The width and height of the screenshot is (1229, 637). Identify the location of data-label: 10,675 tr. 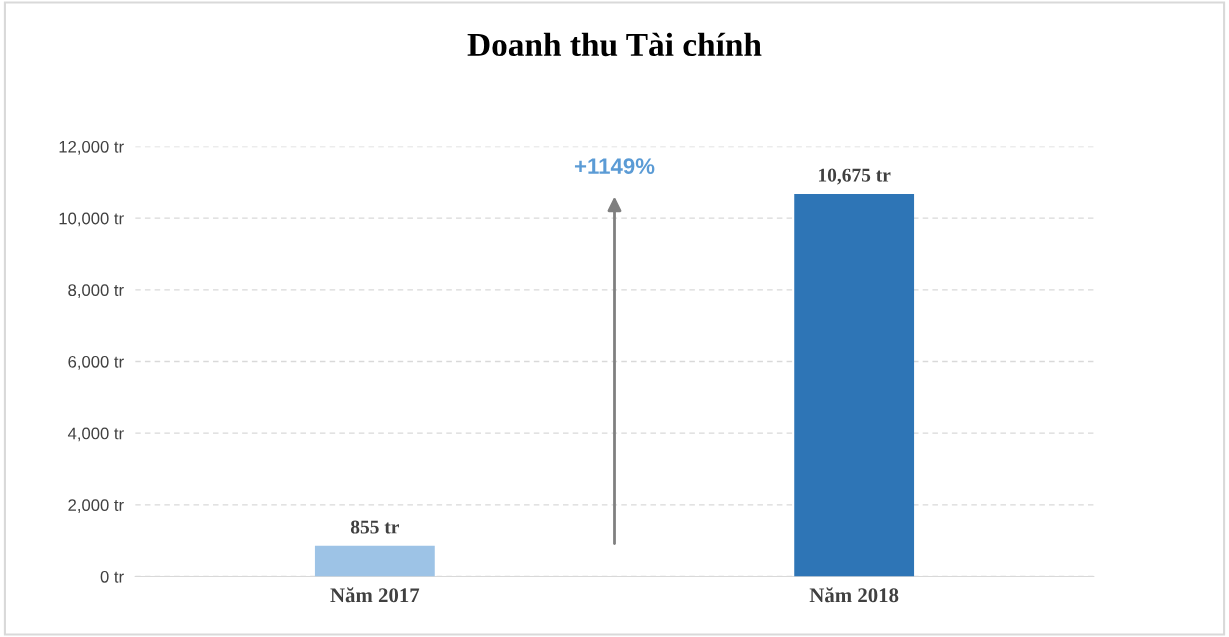
(854, 176).